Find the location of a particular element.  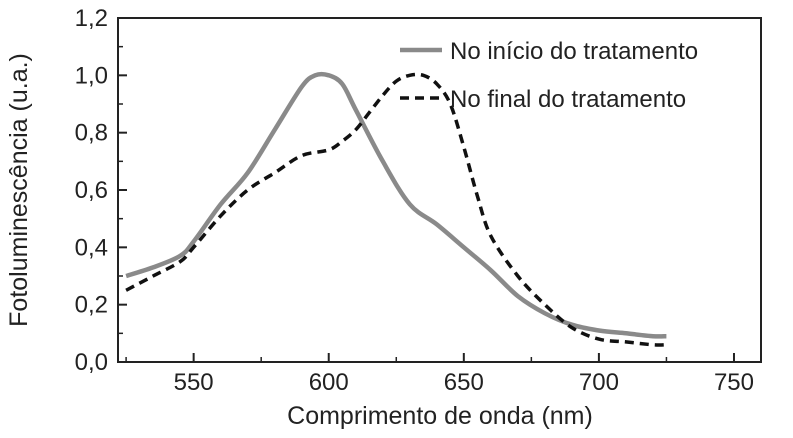

x-tick-label-750: 750 is located at coordinates (734, 382).